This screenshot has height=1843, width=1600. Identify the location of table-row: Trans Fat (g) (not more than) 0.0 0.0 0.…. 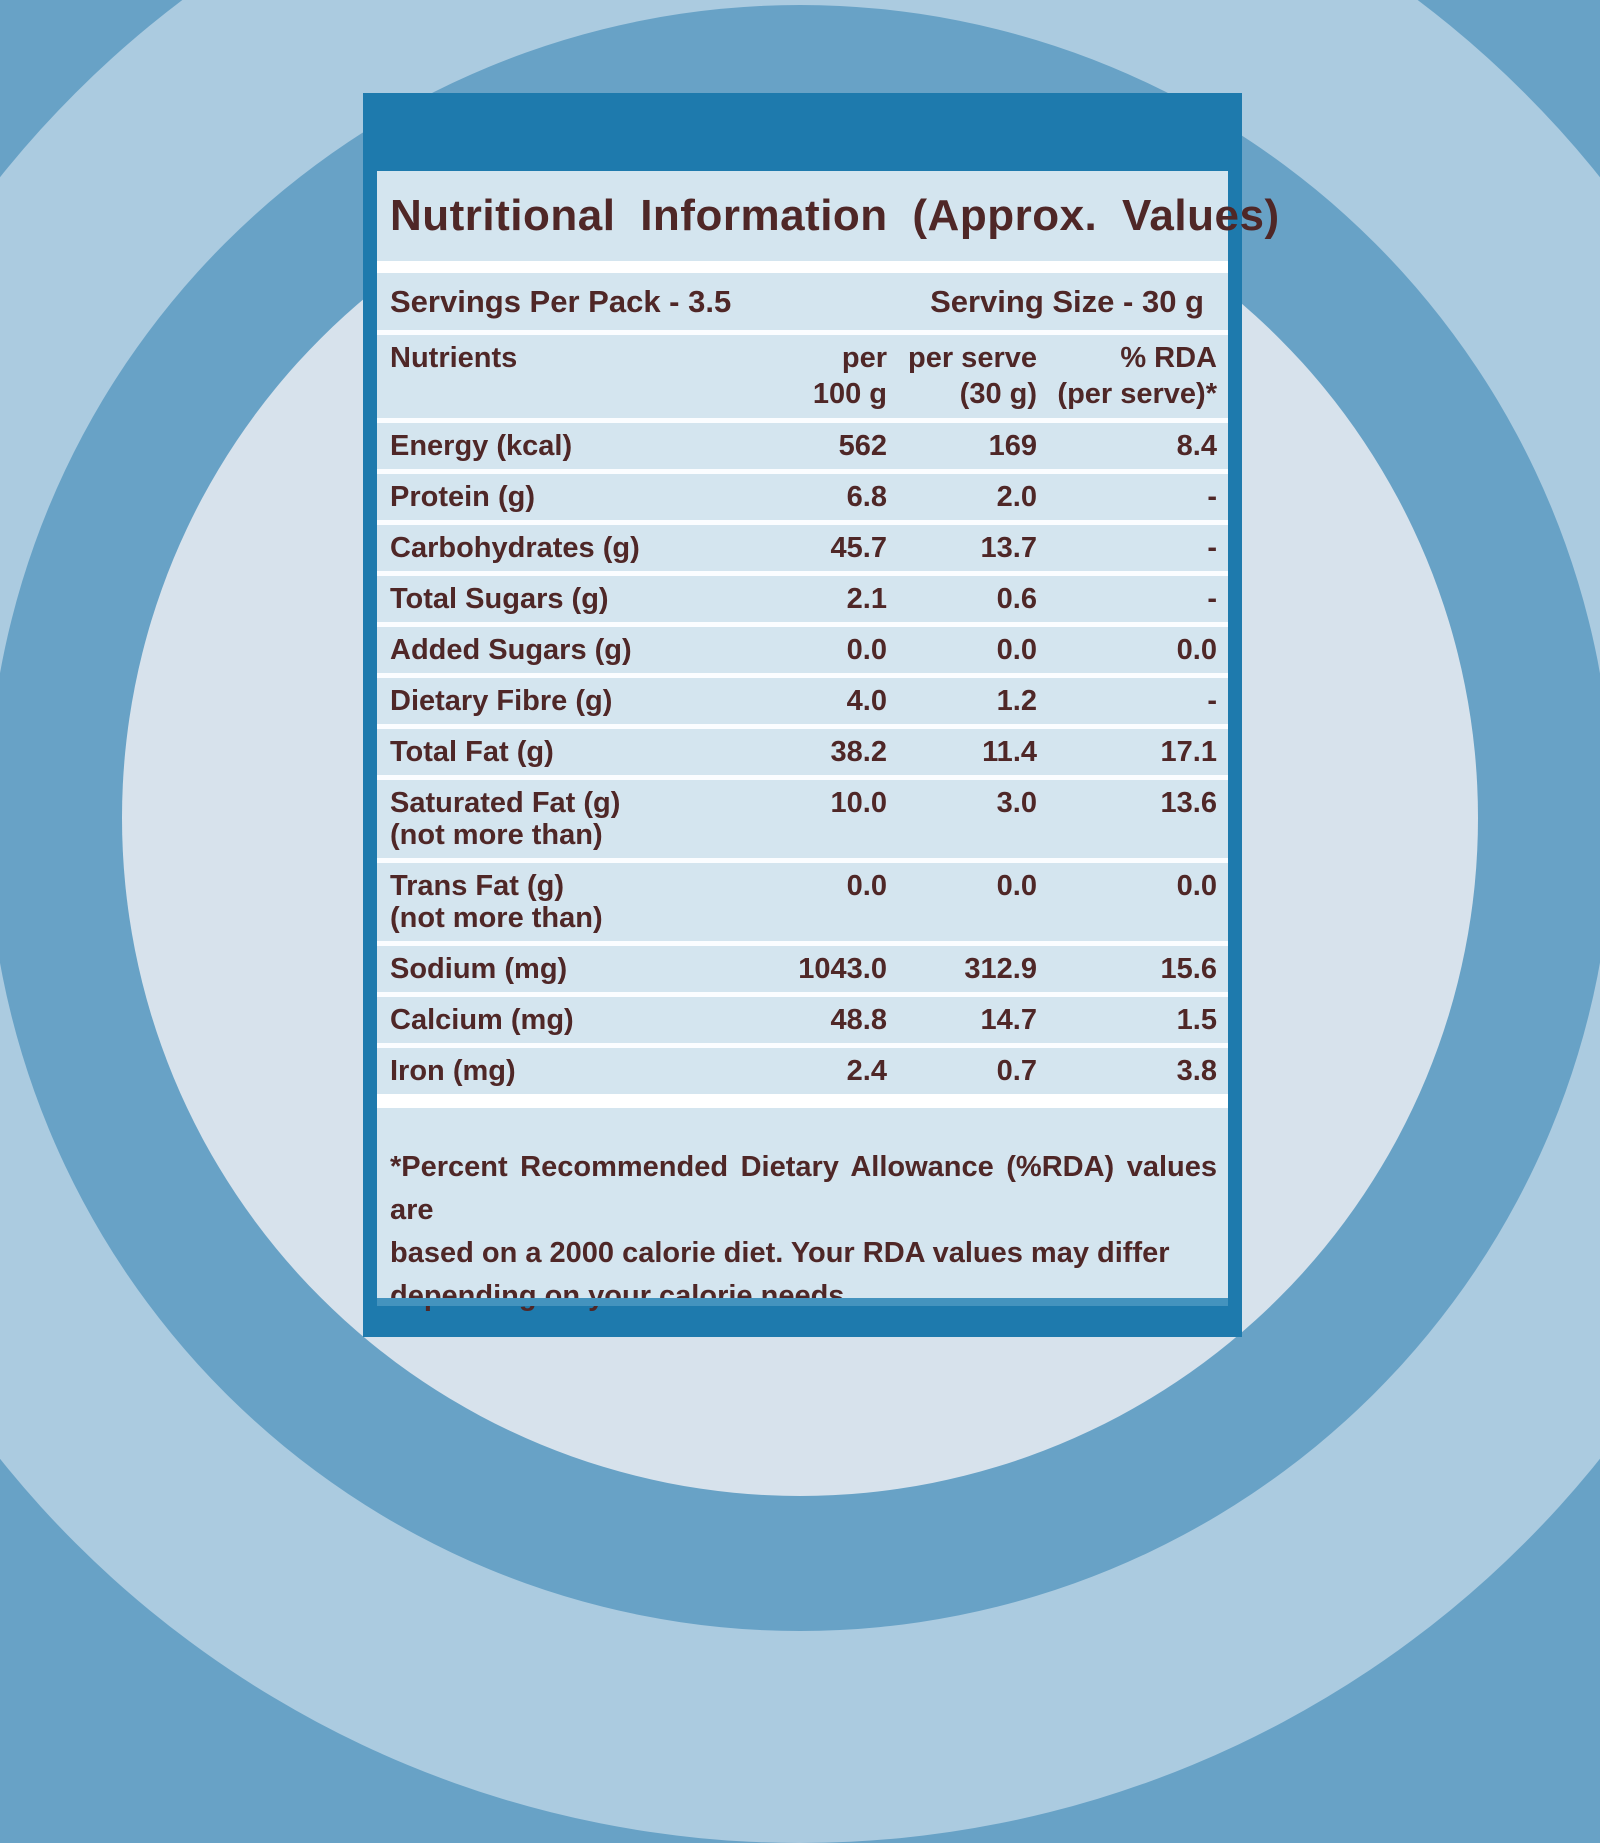
(802, 904).